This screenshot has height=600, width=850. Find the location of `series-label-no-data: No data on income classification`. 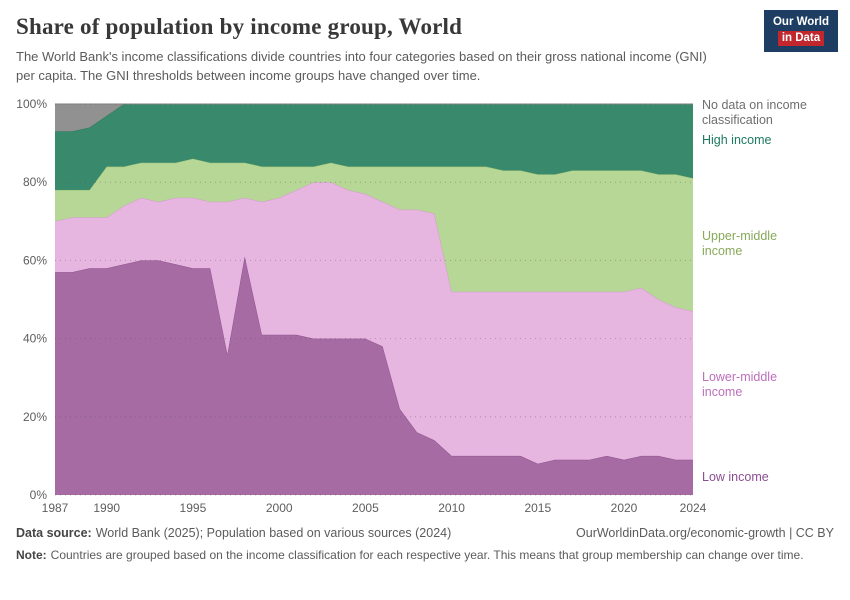

series-label-no-data: No data on income classification is located at coordinates (754, 112).